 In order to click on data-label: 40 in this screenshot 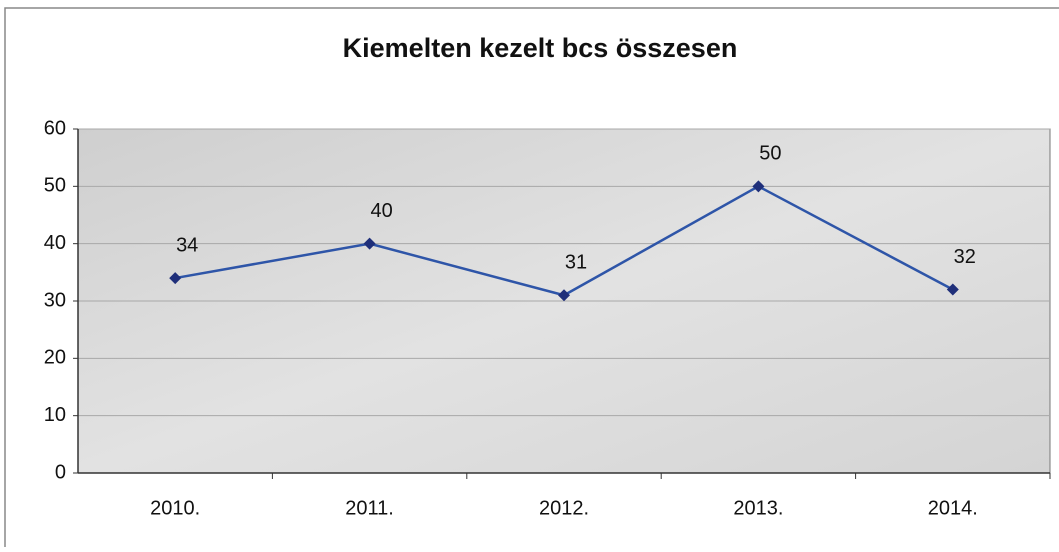, I will do `click(381, 211)`.